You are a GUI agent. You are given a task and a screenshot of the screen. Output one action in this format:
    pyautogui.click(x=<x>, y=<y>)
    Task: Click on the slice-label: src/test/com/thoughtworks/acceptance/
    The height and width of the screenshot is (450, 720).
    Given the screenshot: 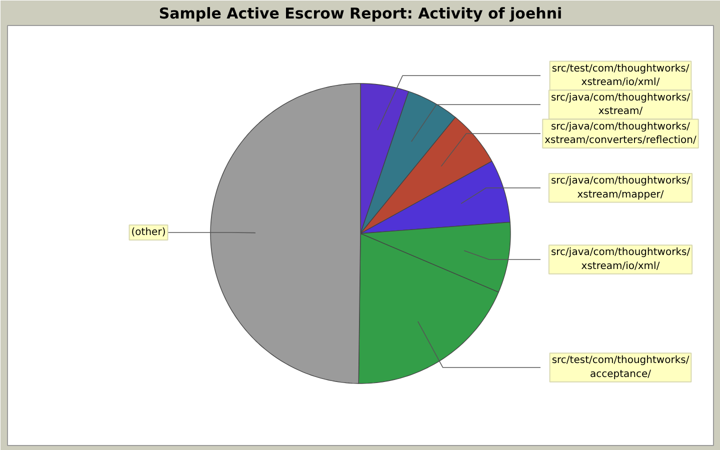 What is the action you would take?
    pyautogui.click(x=621, y=367)
    